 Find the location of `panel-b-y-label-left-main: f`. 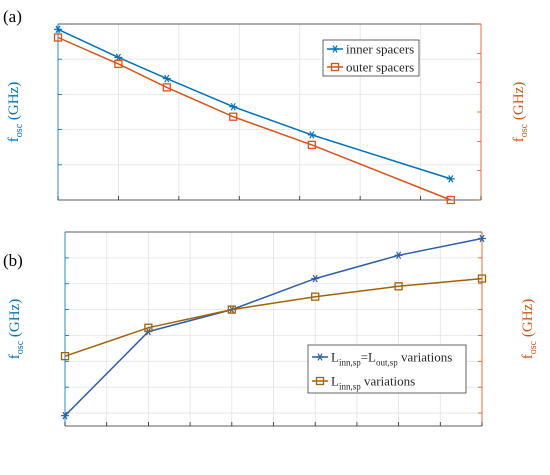

panel-b-y-label-left-main: f is located at coordinates (15, 356).